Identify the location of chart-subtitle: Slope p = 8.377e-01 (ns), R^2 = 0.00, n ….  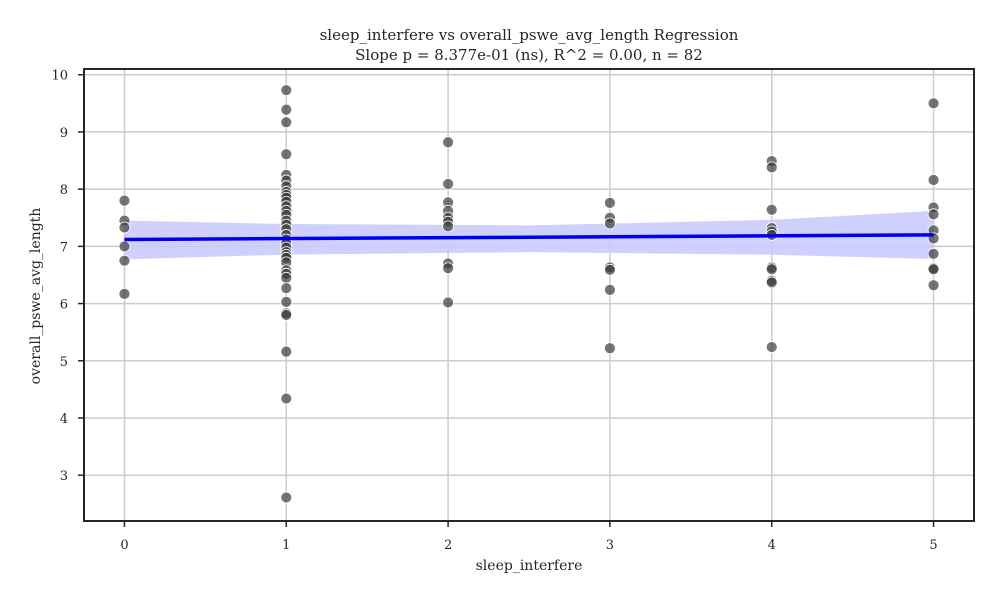
(529, 55).